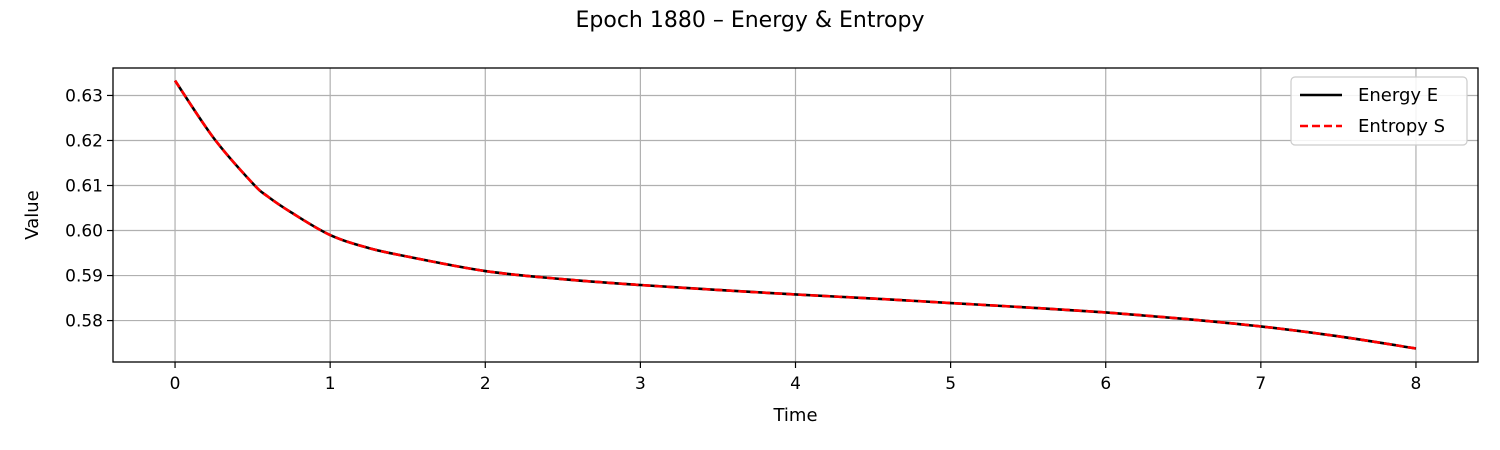  I want to click on x-tick-label: 3, so click(640, 384).